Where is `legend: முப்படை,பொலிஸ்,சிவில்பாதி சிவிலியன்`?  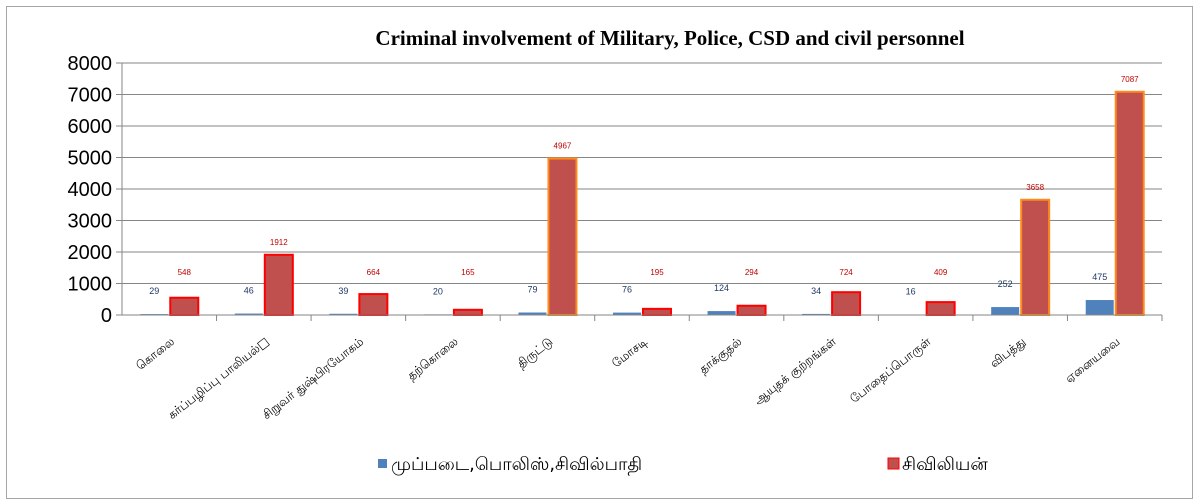 legend: முப்படை,பொலிஸ்,சிவில்பாதி சிவிலியன் is located at coordinates (683, 465).